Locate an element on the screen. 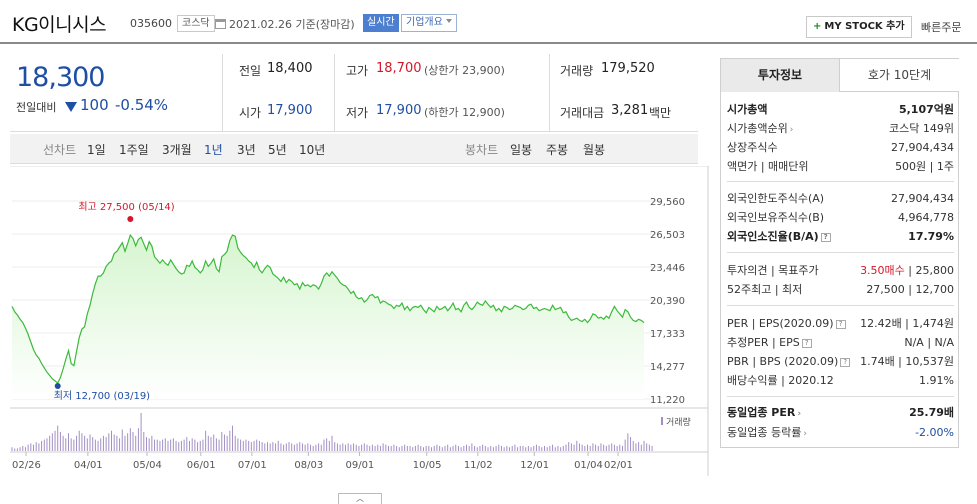  low-value: 17,900 is located at coordinates (399, 110).